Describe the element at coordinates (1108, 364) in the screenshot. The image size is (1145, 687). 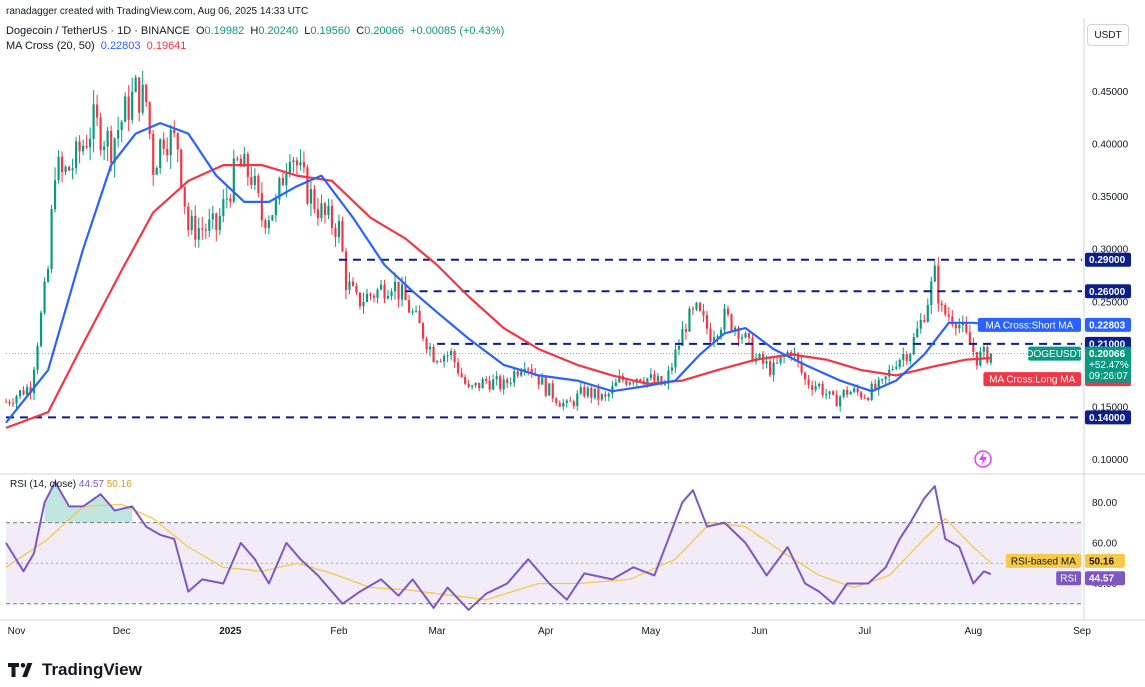
I see `current-price-tag-bg` at that location.